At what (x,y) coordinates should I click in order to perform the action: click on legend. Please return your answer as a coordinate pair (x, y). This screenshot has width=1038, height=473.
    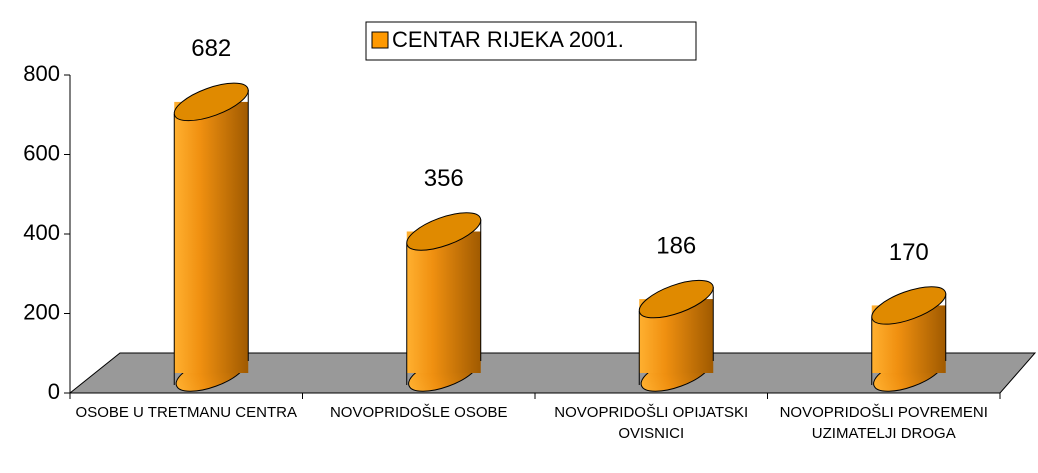
    Looking at the image, I should click on (531, 41).